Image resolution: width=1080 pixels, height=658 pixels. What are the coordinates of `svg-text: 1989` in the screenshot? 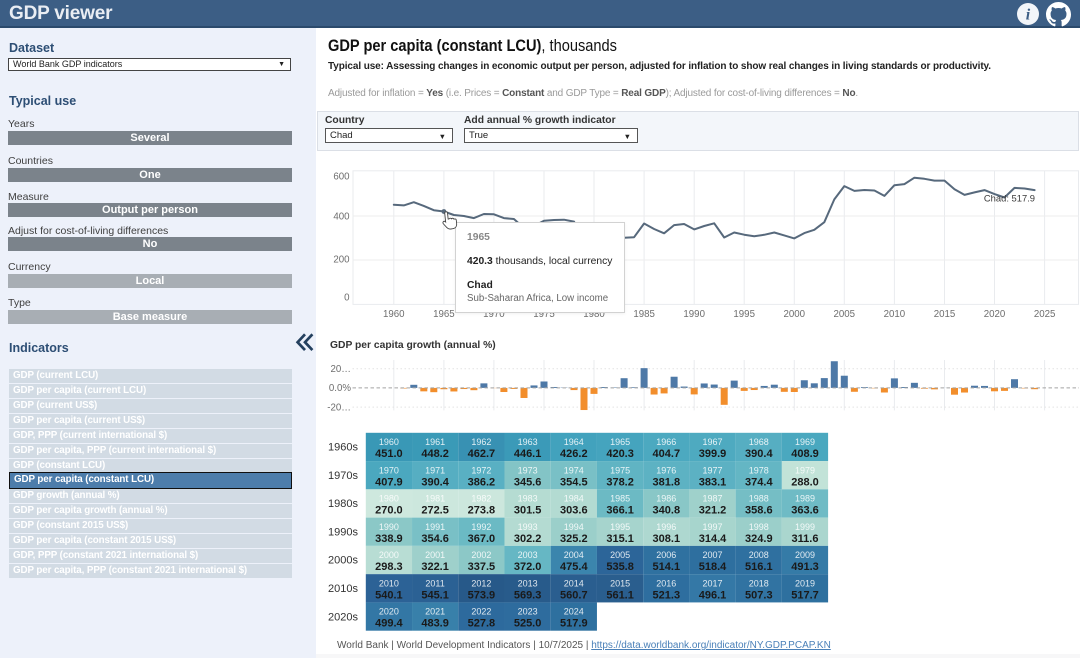 It's located at (805, 499).